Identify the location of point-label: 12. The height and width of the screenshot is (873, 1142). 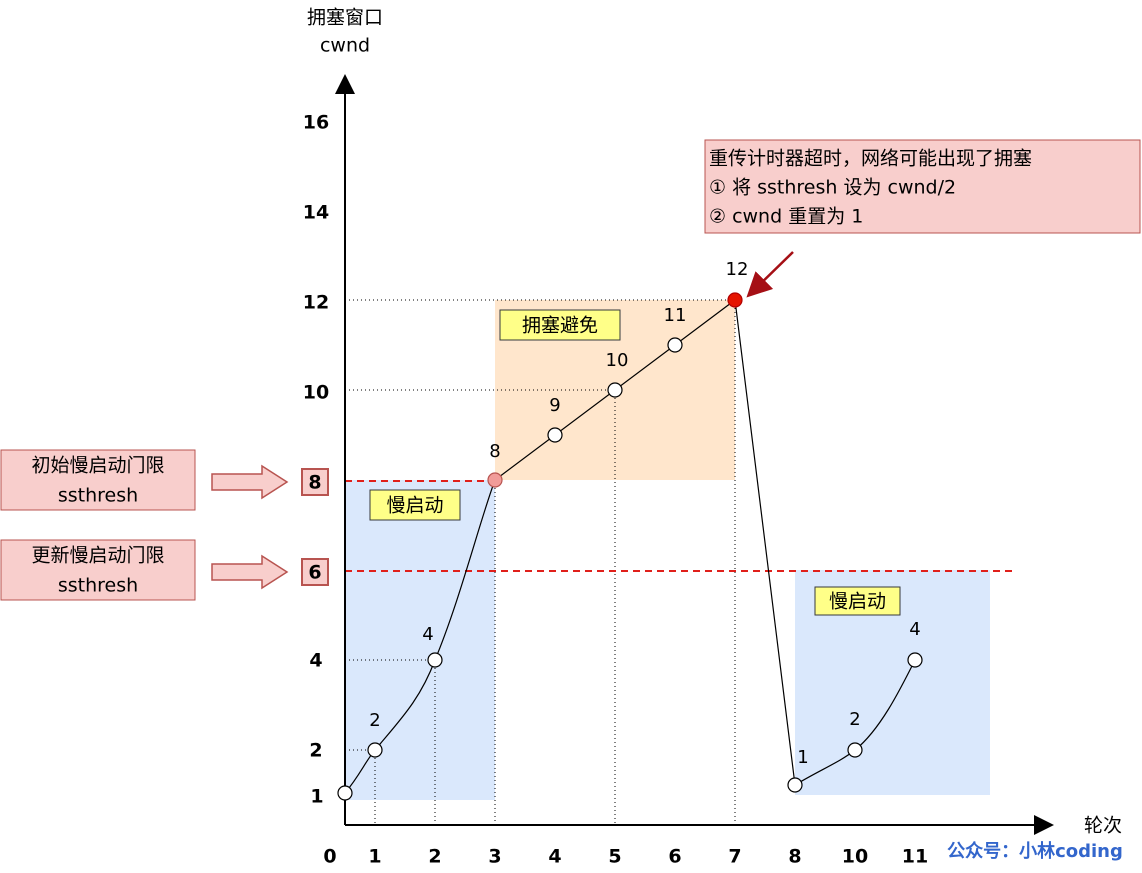
(737, 269).